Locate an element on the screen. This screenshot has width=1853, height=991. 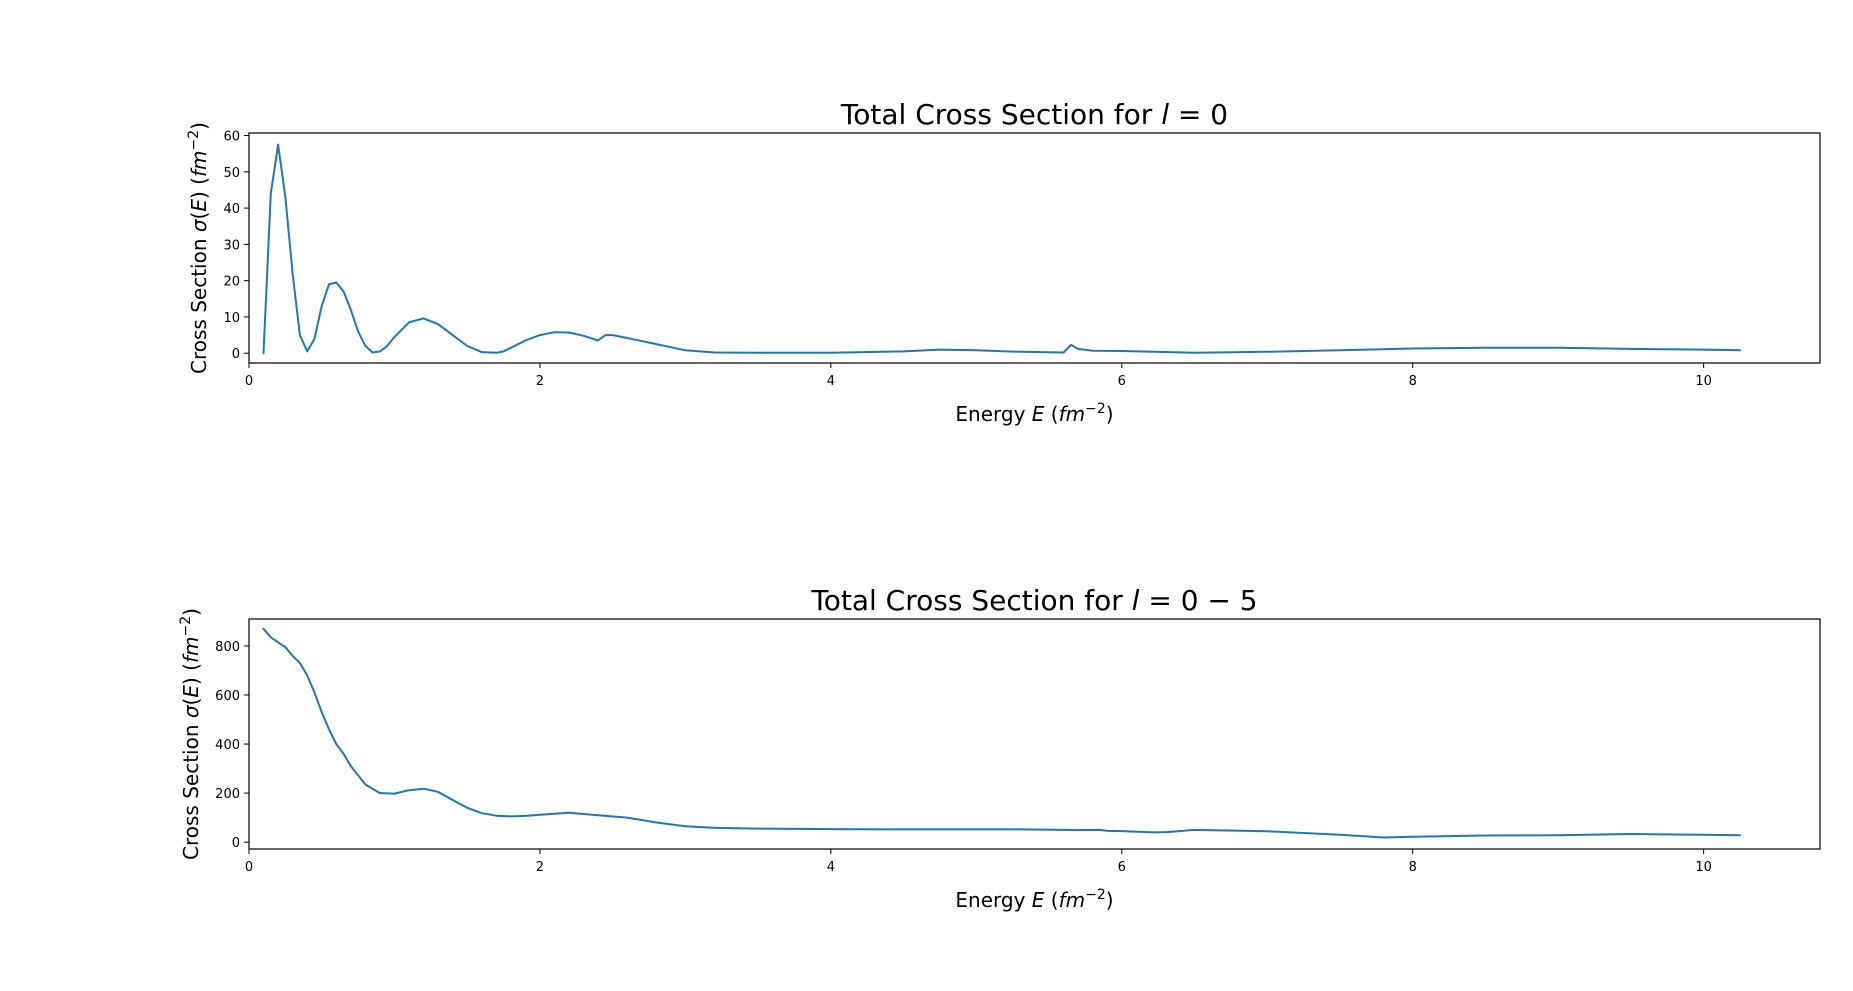
y-tick-label: 40 is located at coordinates (231, 209).